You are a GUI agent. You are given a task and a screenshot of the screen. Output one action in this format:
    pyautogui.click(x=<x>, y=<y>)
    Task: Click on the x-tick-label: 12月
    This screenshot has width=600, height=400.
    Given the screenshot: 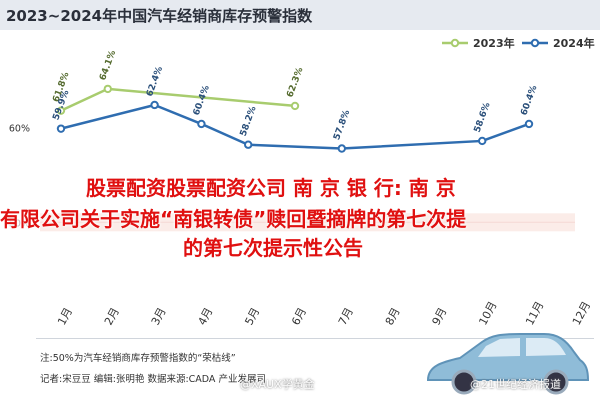 What is the action you would take?
    pyautogui.click(x=581, y=313)
    